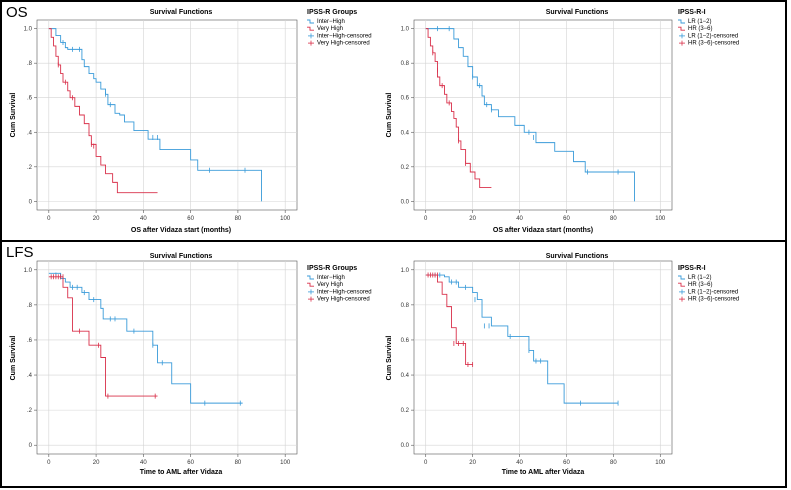  I want to click on x-axis-label: Time to AML after Vidaza, so click(543, 472).